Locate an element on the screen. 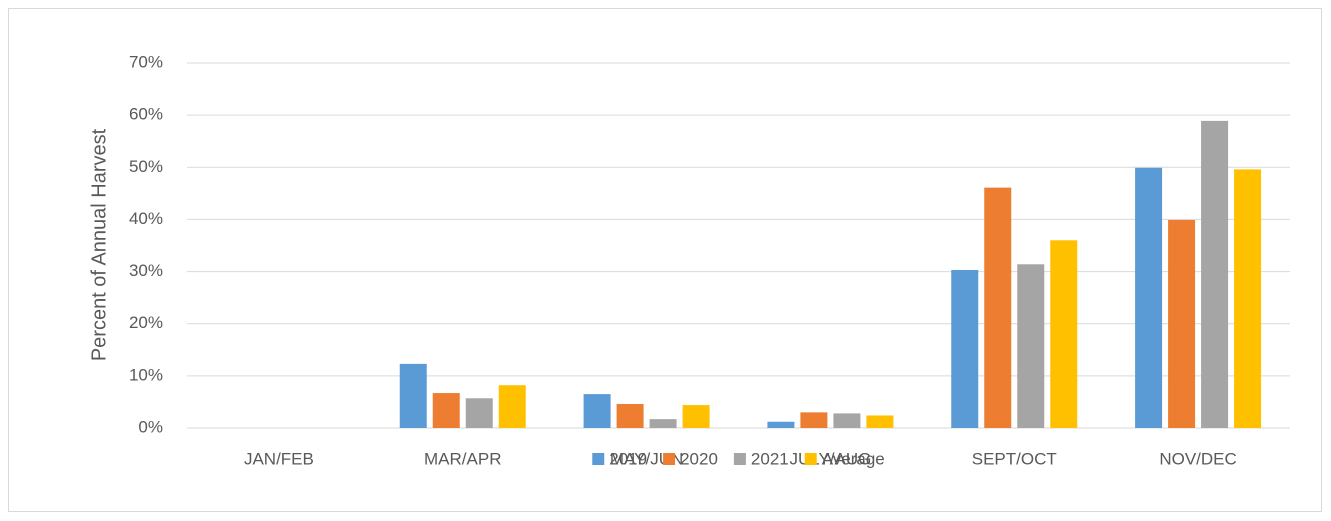  x-tick-label: MAR/APR is located at coordinates (462, 458).